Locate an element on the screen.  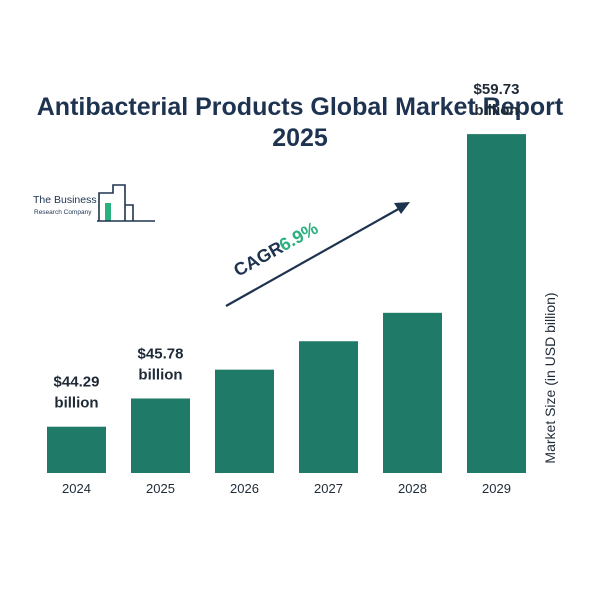
arrow-up-right-icon is located at coordinates (317, 254).